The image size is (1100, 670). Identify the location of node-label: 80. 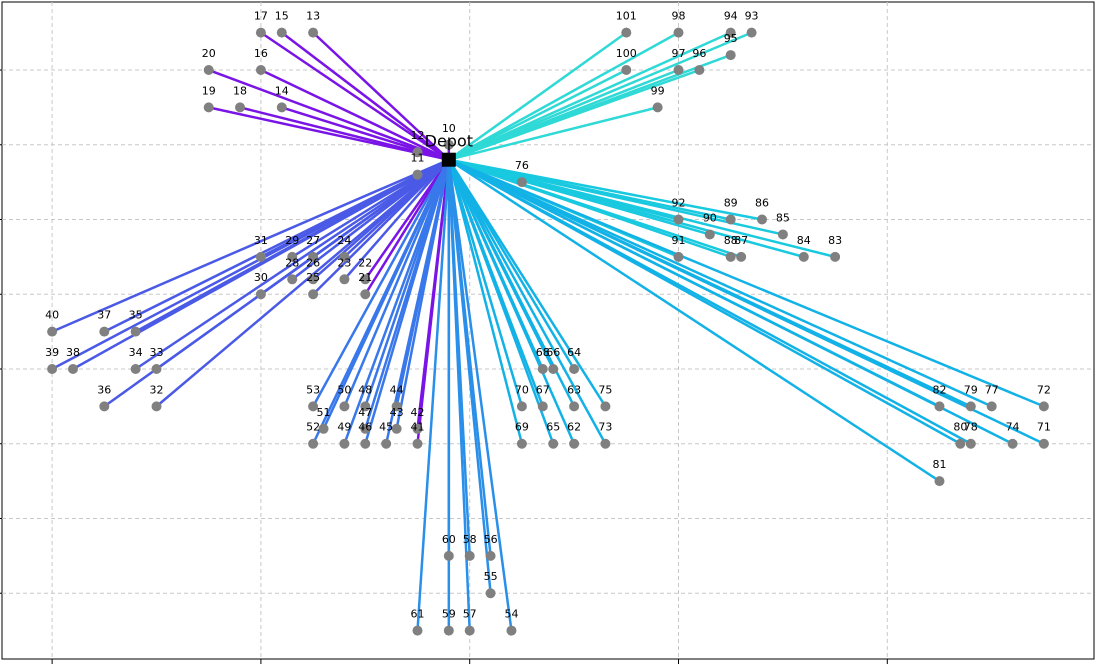
(960, 427).